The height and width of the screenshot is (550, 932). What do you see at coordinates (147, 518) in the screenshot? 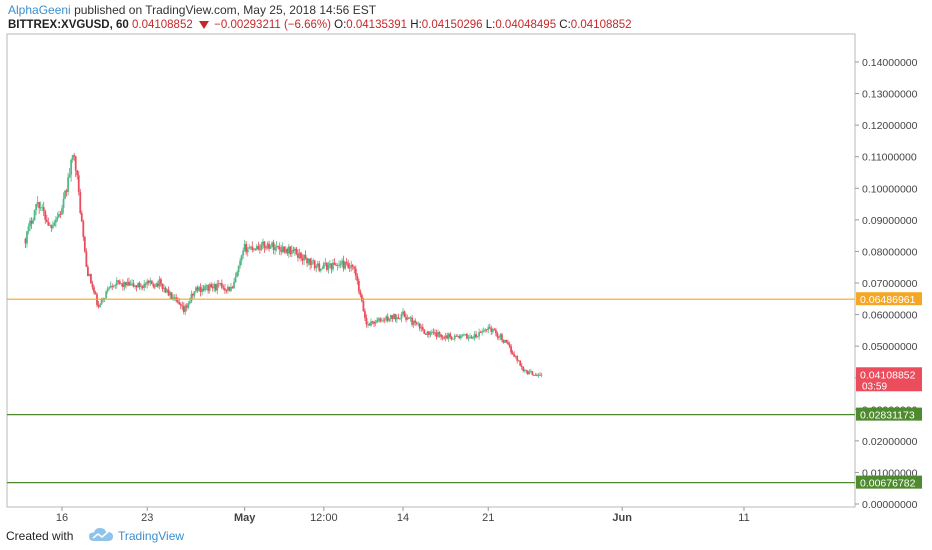
I see `x-tick-label: 23` at bounding box center [147, 518].